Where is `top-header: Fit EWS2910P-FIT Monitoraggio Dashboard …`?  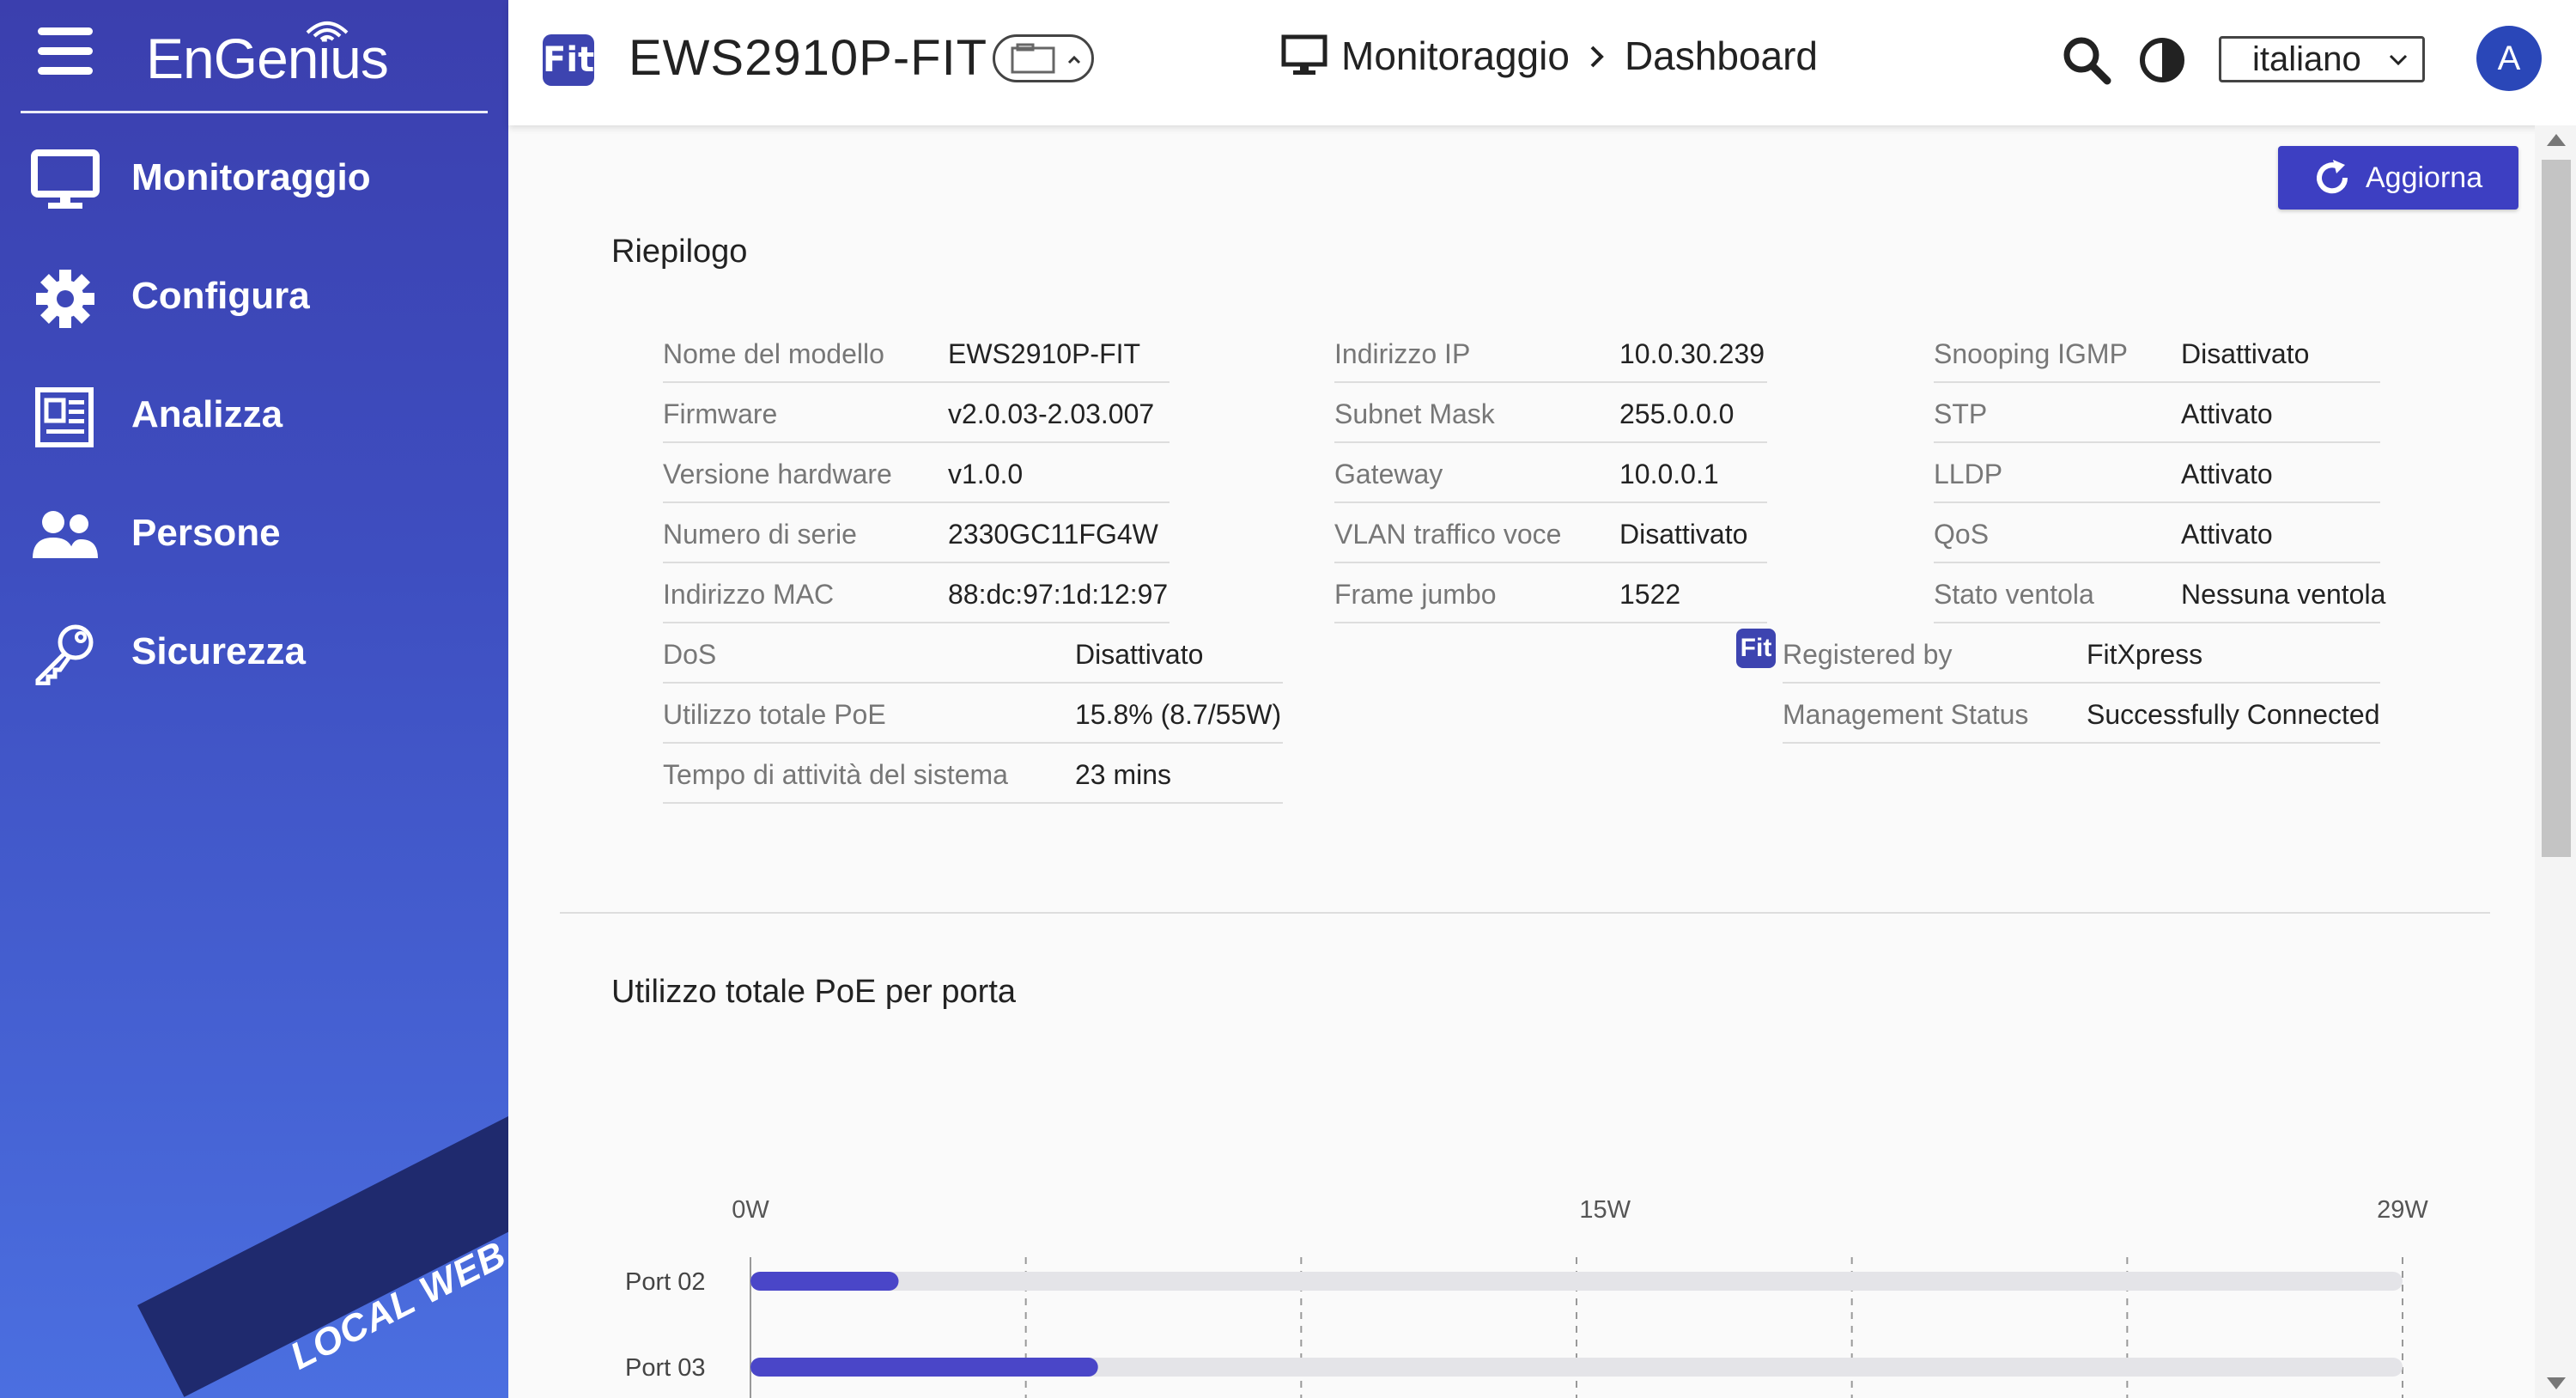
top-header: Fit EWS2910P-FIT Monitoraggio Dashboard … is located at coordinates (1542, 62).